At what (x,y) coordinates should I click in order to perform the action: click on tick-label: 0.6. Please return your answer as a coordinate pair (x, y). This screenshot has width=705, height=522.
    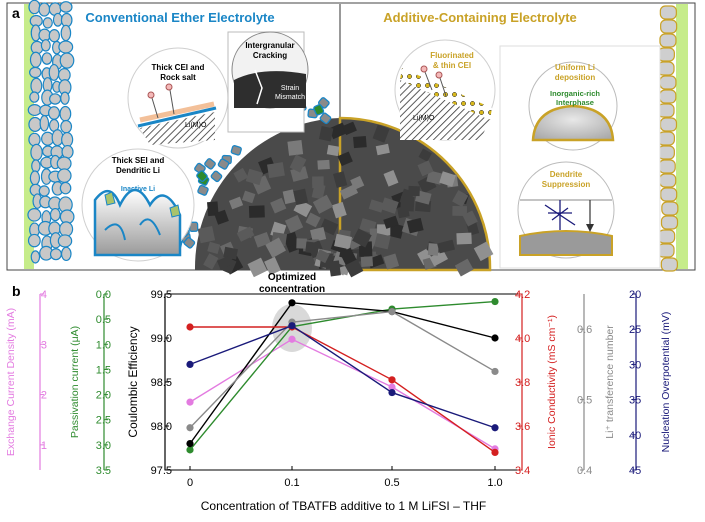
    Looking at the image, I should click on (584, 330).